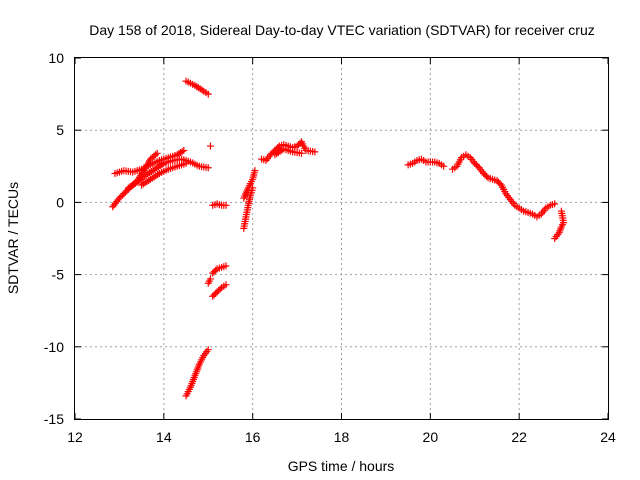 Image resolution: width=640 pixels, height=480 pixels. Describe the element at coordinates (341, 466) in the screenshot. I see `x-axis-label: GPS time / hours` at that location.